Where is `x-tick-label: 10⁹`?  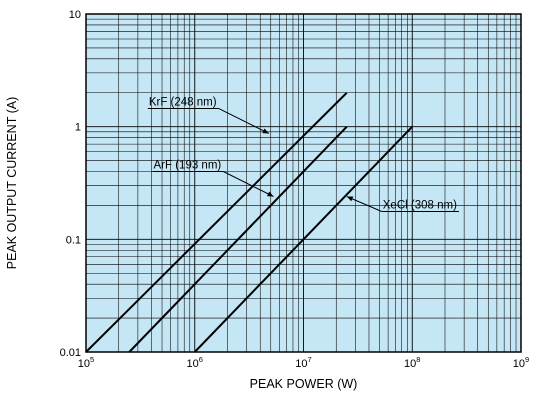
x-tick-label: 10⁹ is located at coordinates (521, 362).